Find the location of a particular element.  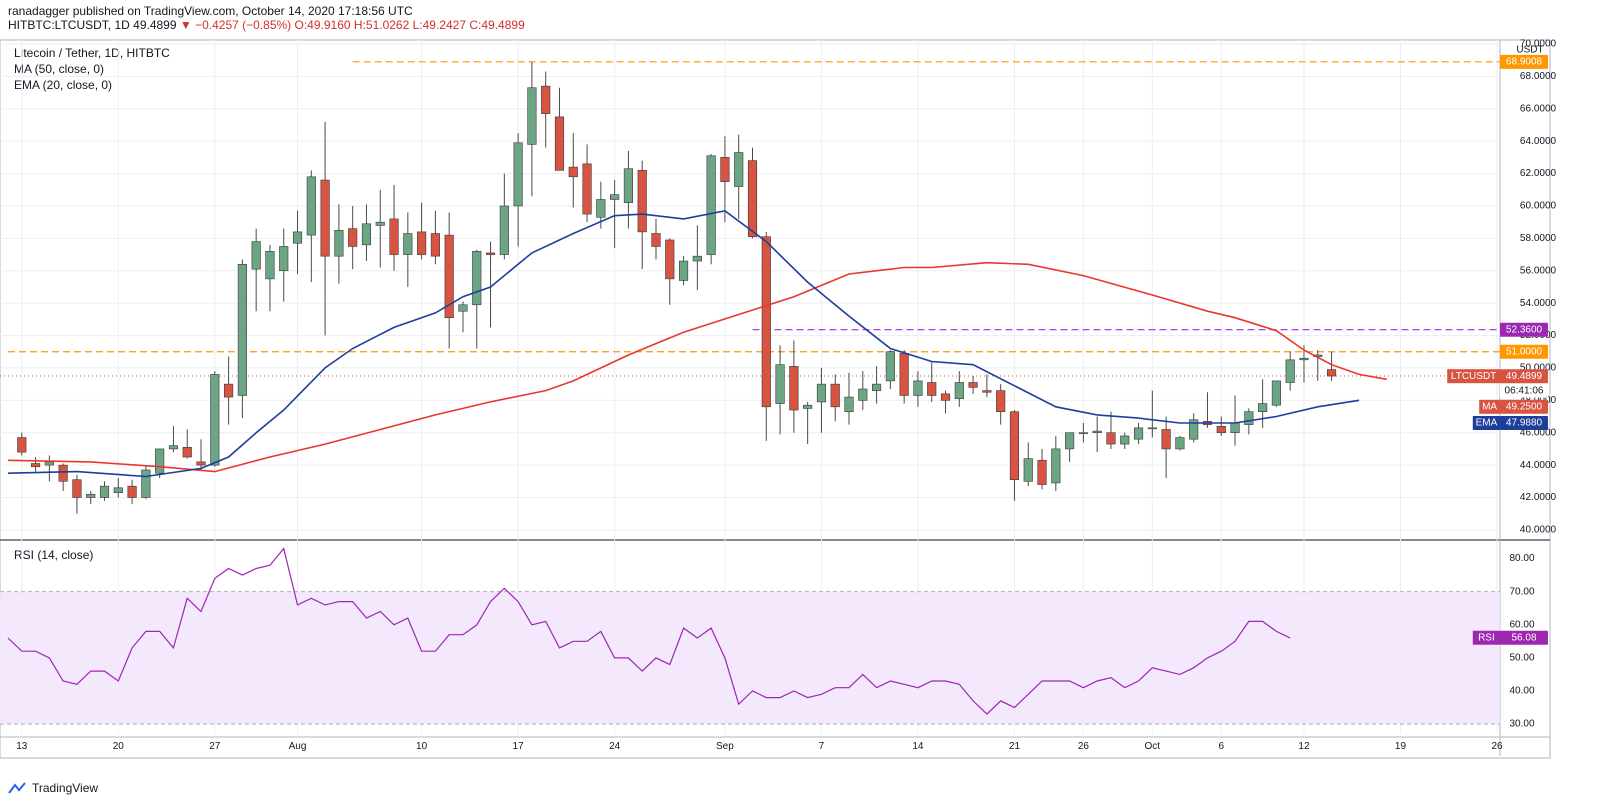

price-tag-label: 52.3600 is located at coordinates (1524, 329).